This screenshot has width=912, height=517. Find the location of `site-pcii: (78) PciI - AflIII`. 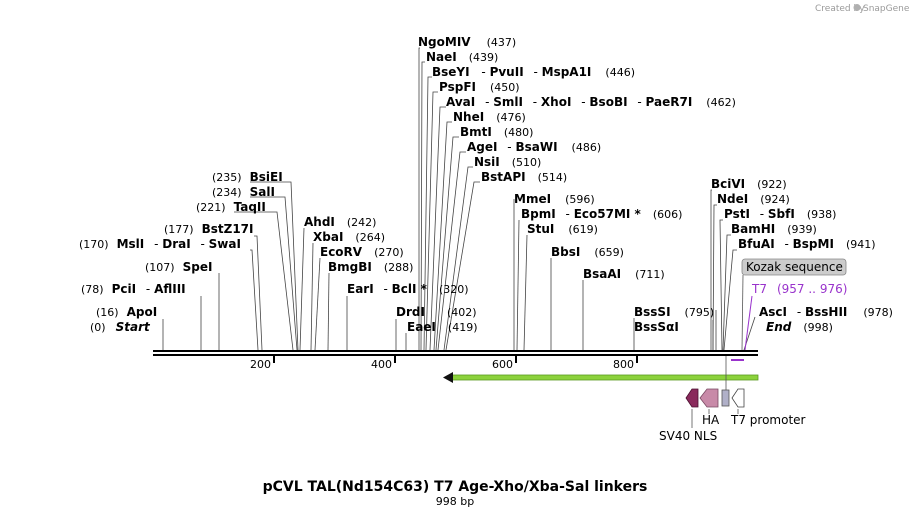

site-pcii: (78) PciI - AflIII is located at coordinates (133, 289).